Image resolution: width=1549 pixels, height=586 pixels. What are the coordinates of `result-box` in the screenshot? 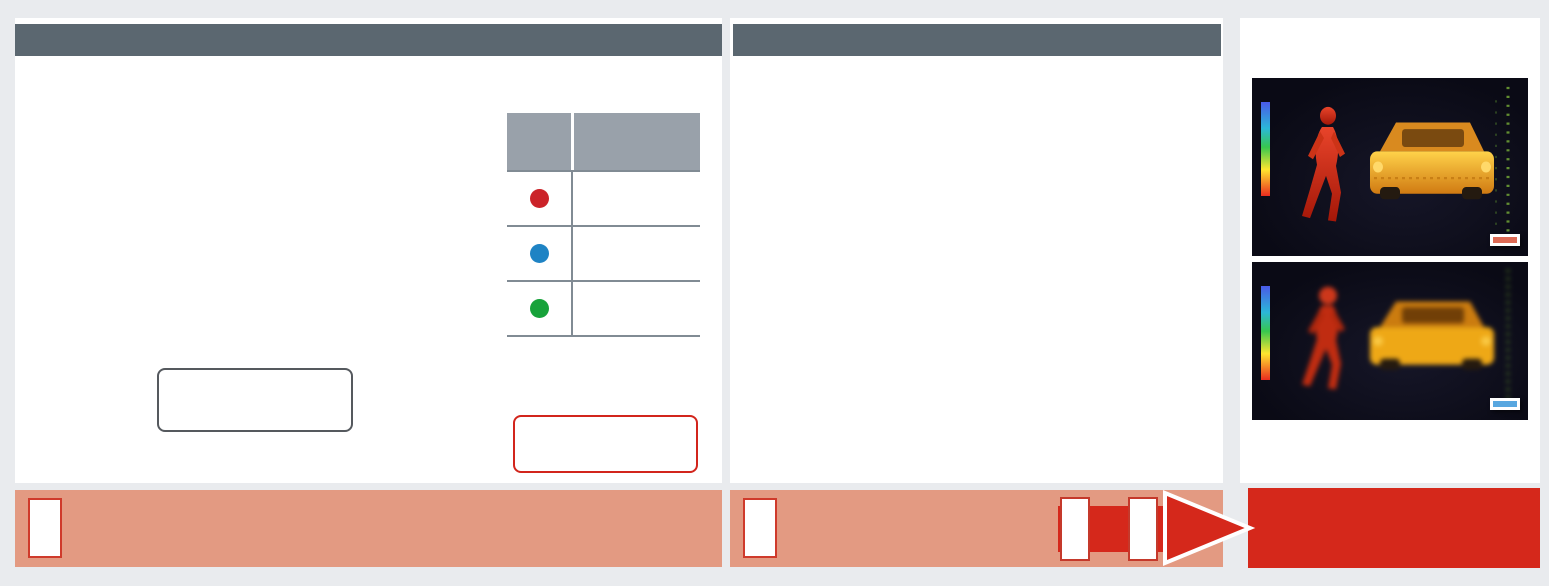 It's located at (1394, 528).